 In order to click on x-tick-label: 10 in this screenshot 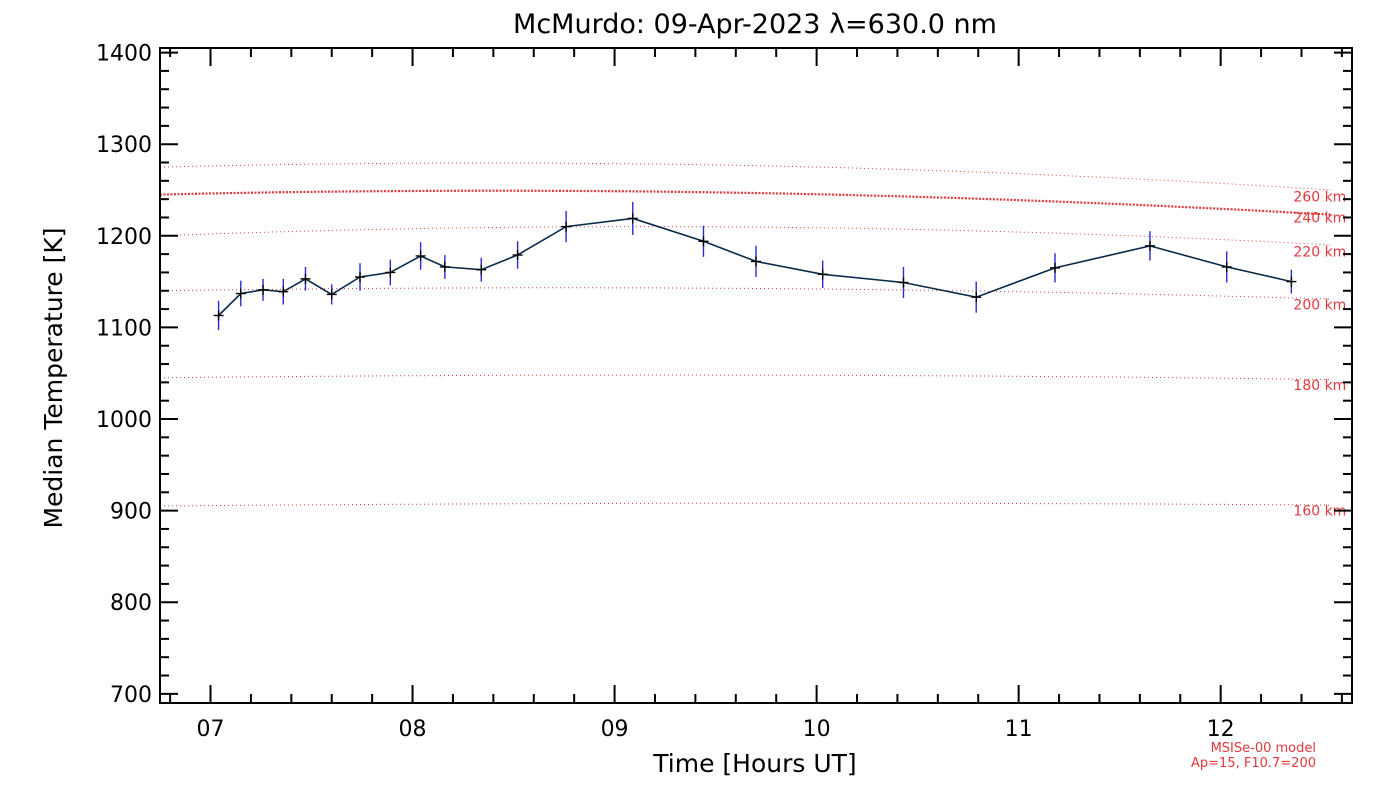, I will do `click(817, 729)`.